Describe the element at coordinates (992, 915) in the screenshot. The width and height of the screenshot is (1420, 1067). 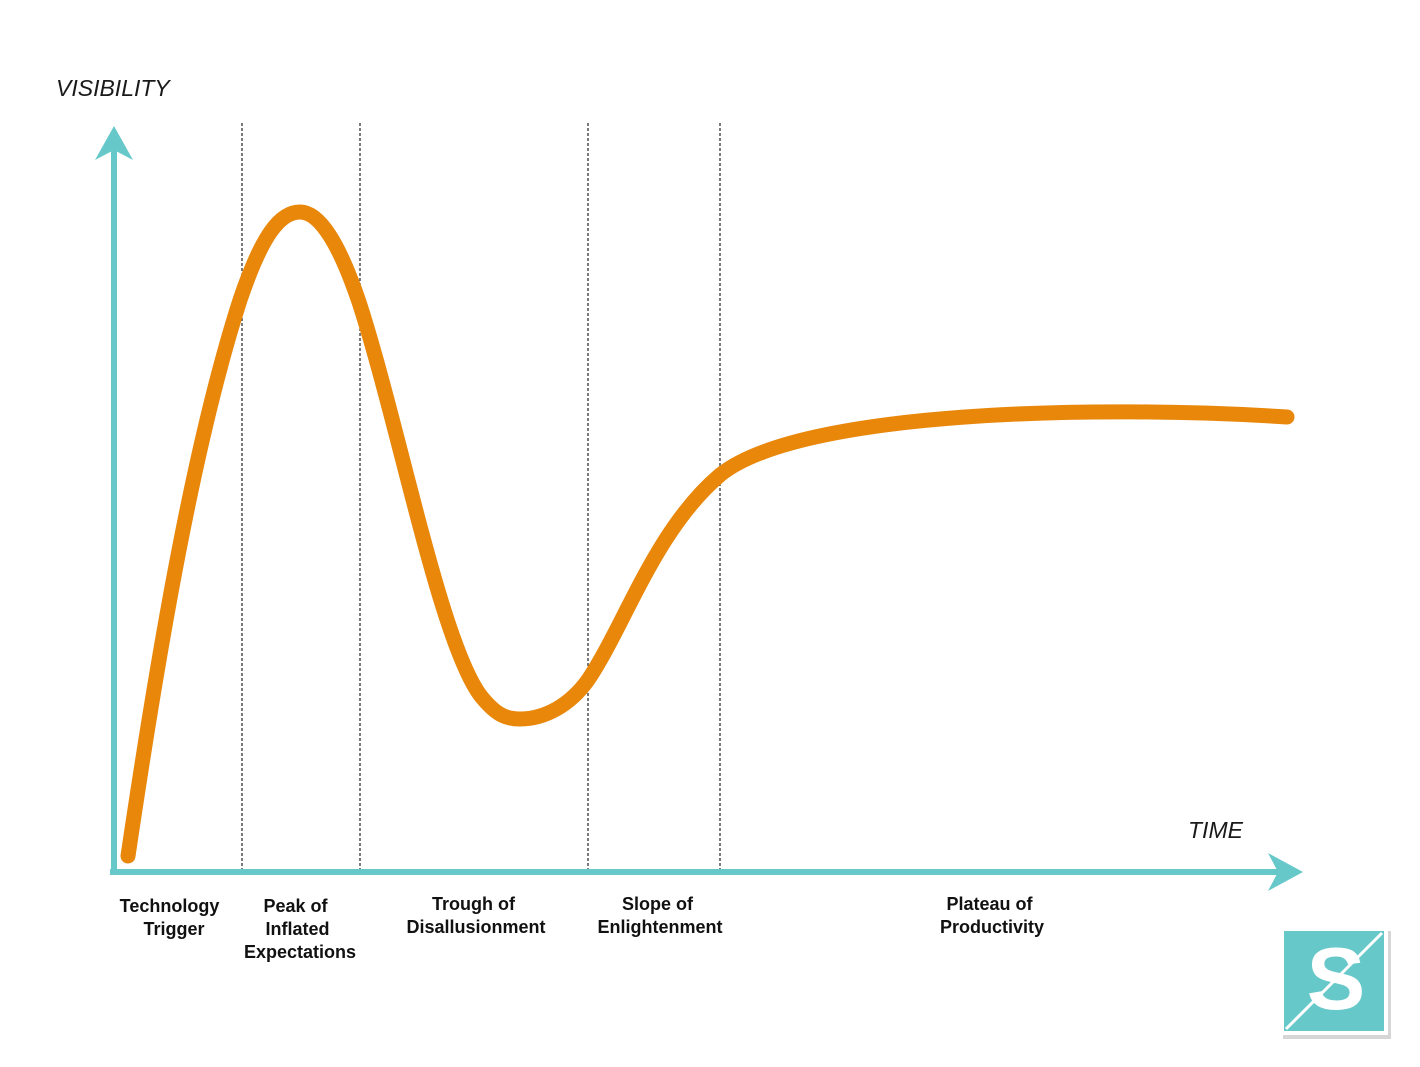
I see `phase-label-plateau-of-productivity: Plateau of Productivity` at that location.